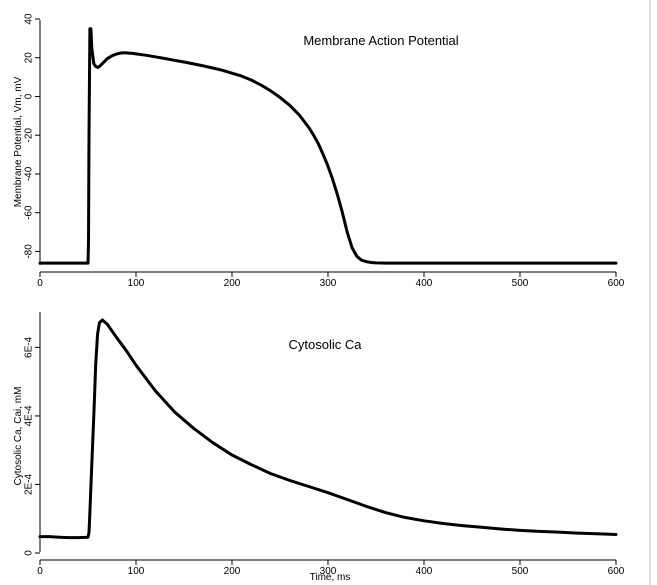 The height and width of the screenshot is (585, 657). Describe the element at coordinates (326, 344) in the screenshot. I see `chart-title: Cytosolic Ca` at that location.